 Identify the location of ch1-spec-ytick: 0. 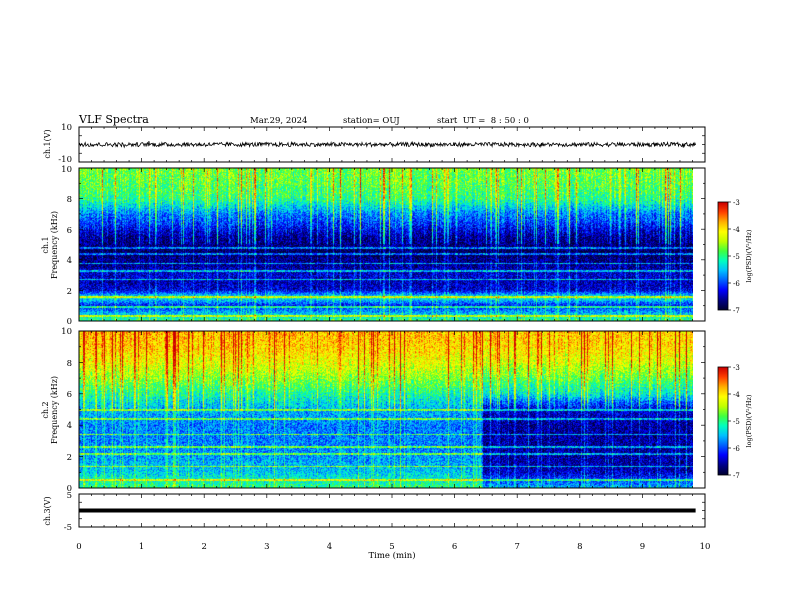
(69, 322).